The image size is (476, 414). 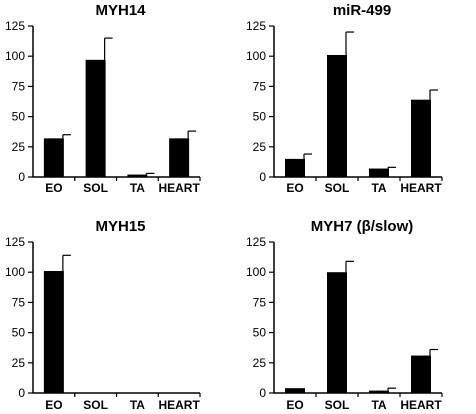 I want to click on chart-title: MYH15, so click(x=120, y=226).